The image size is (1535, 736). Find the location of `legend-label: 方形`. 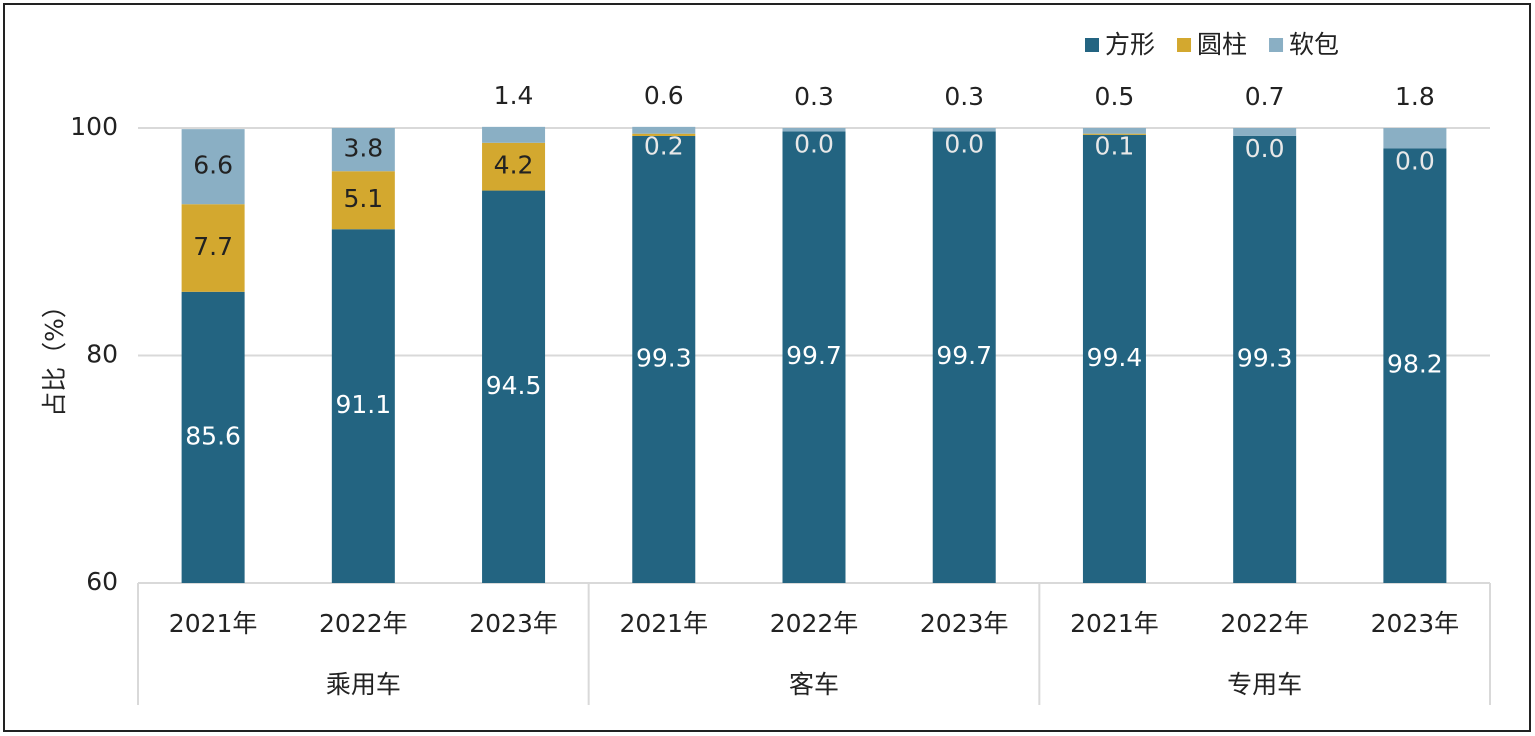

legend-label: 方形 is located at coordinates (1130, 44).